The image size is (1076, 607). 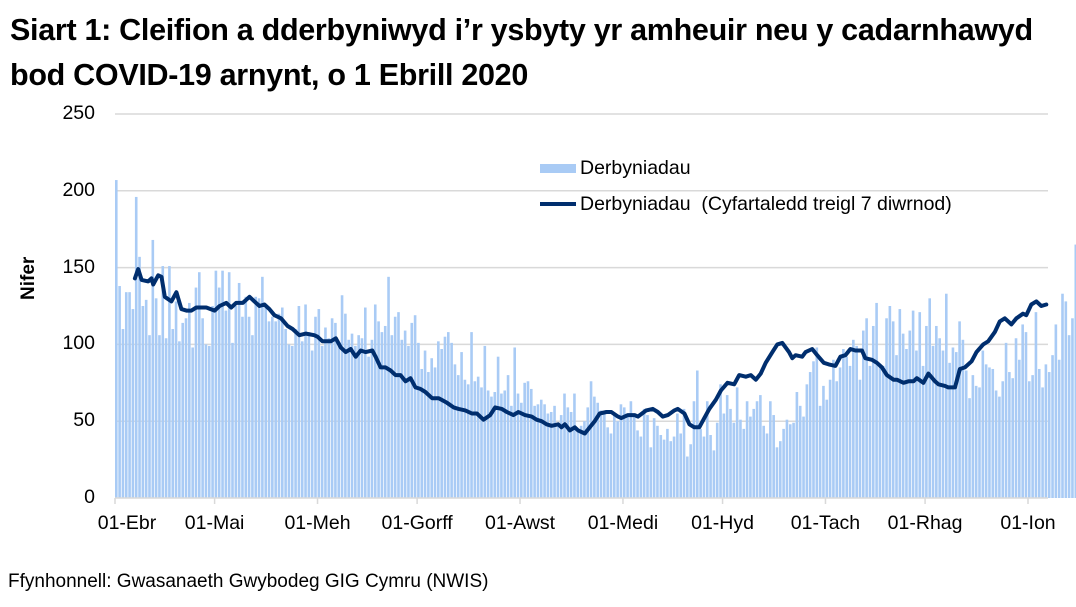 I want to click on legend-item-bars: Derbyniadau, so click(x=746, y=168).